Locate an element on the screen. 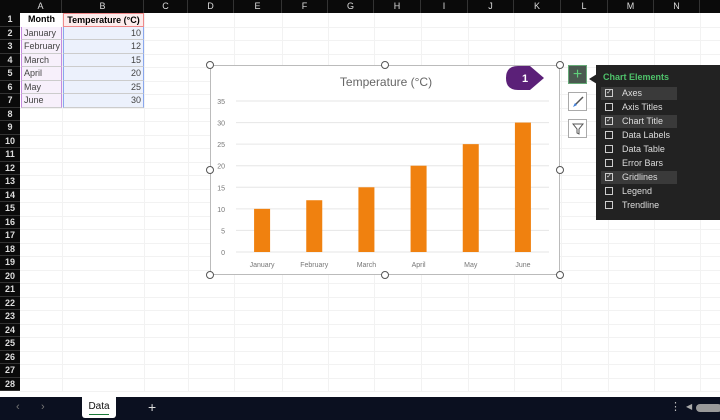 The width and height of the screenshot is (720, 420). value-cell: 25 is located at coordinates (103, 87).